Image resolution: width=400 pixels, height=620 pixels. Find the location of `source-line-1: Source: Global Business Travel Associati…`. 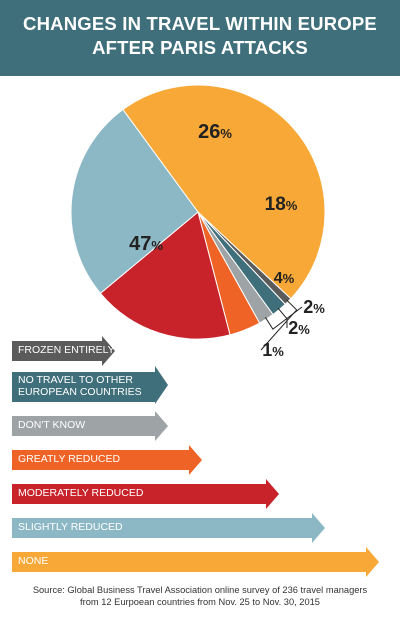

source-line-1: Source: Global Business Travel Associati… is located at coordinates (200, 590).